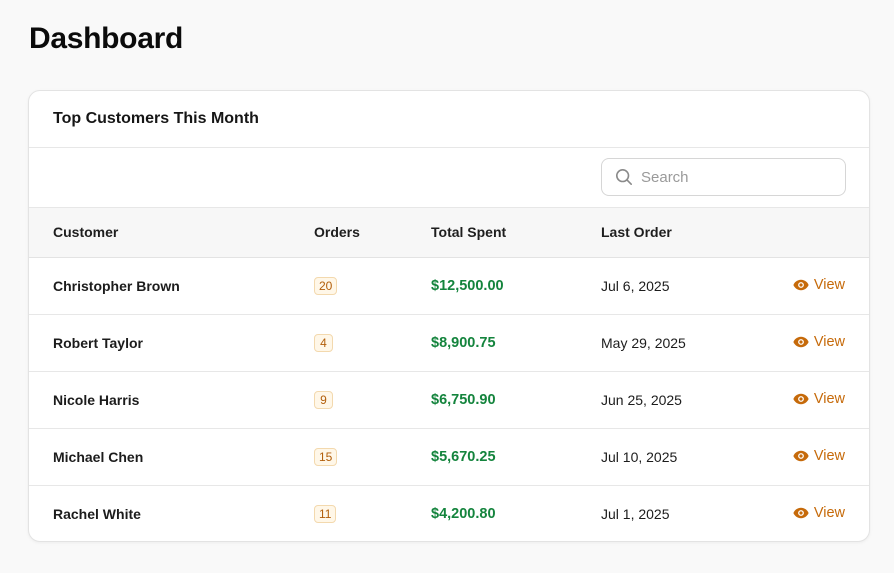  I want to click on orders-cell: 11, so click(372, 513).